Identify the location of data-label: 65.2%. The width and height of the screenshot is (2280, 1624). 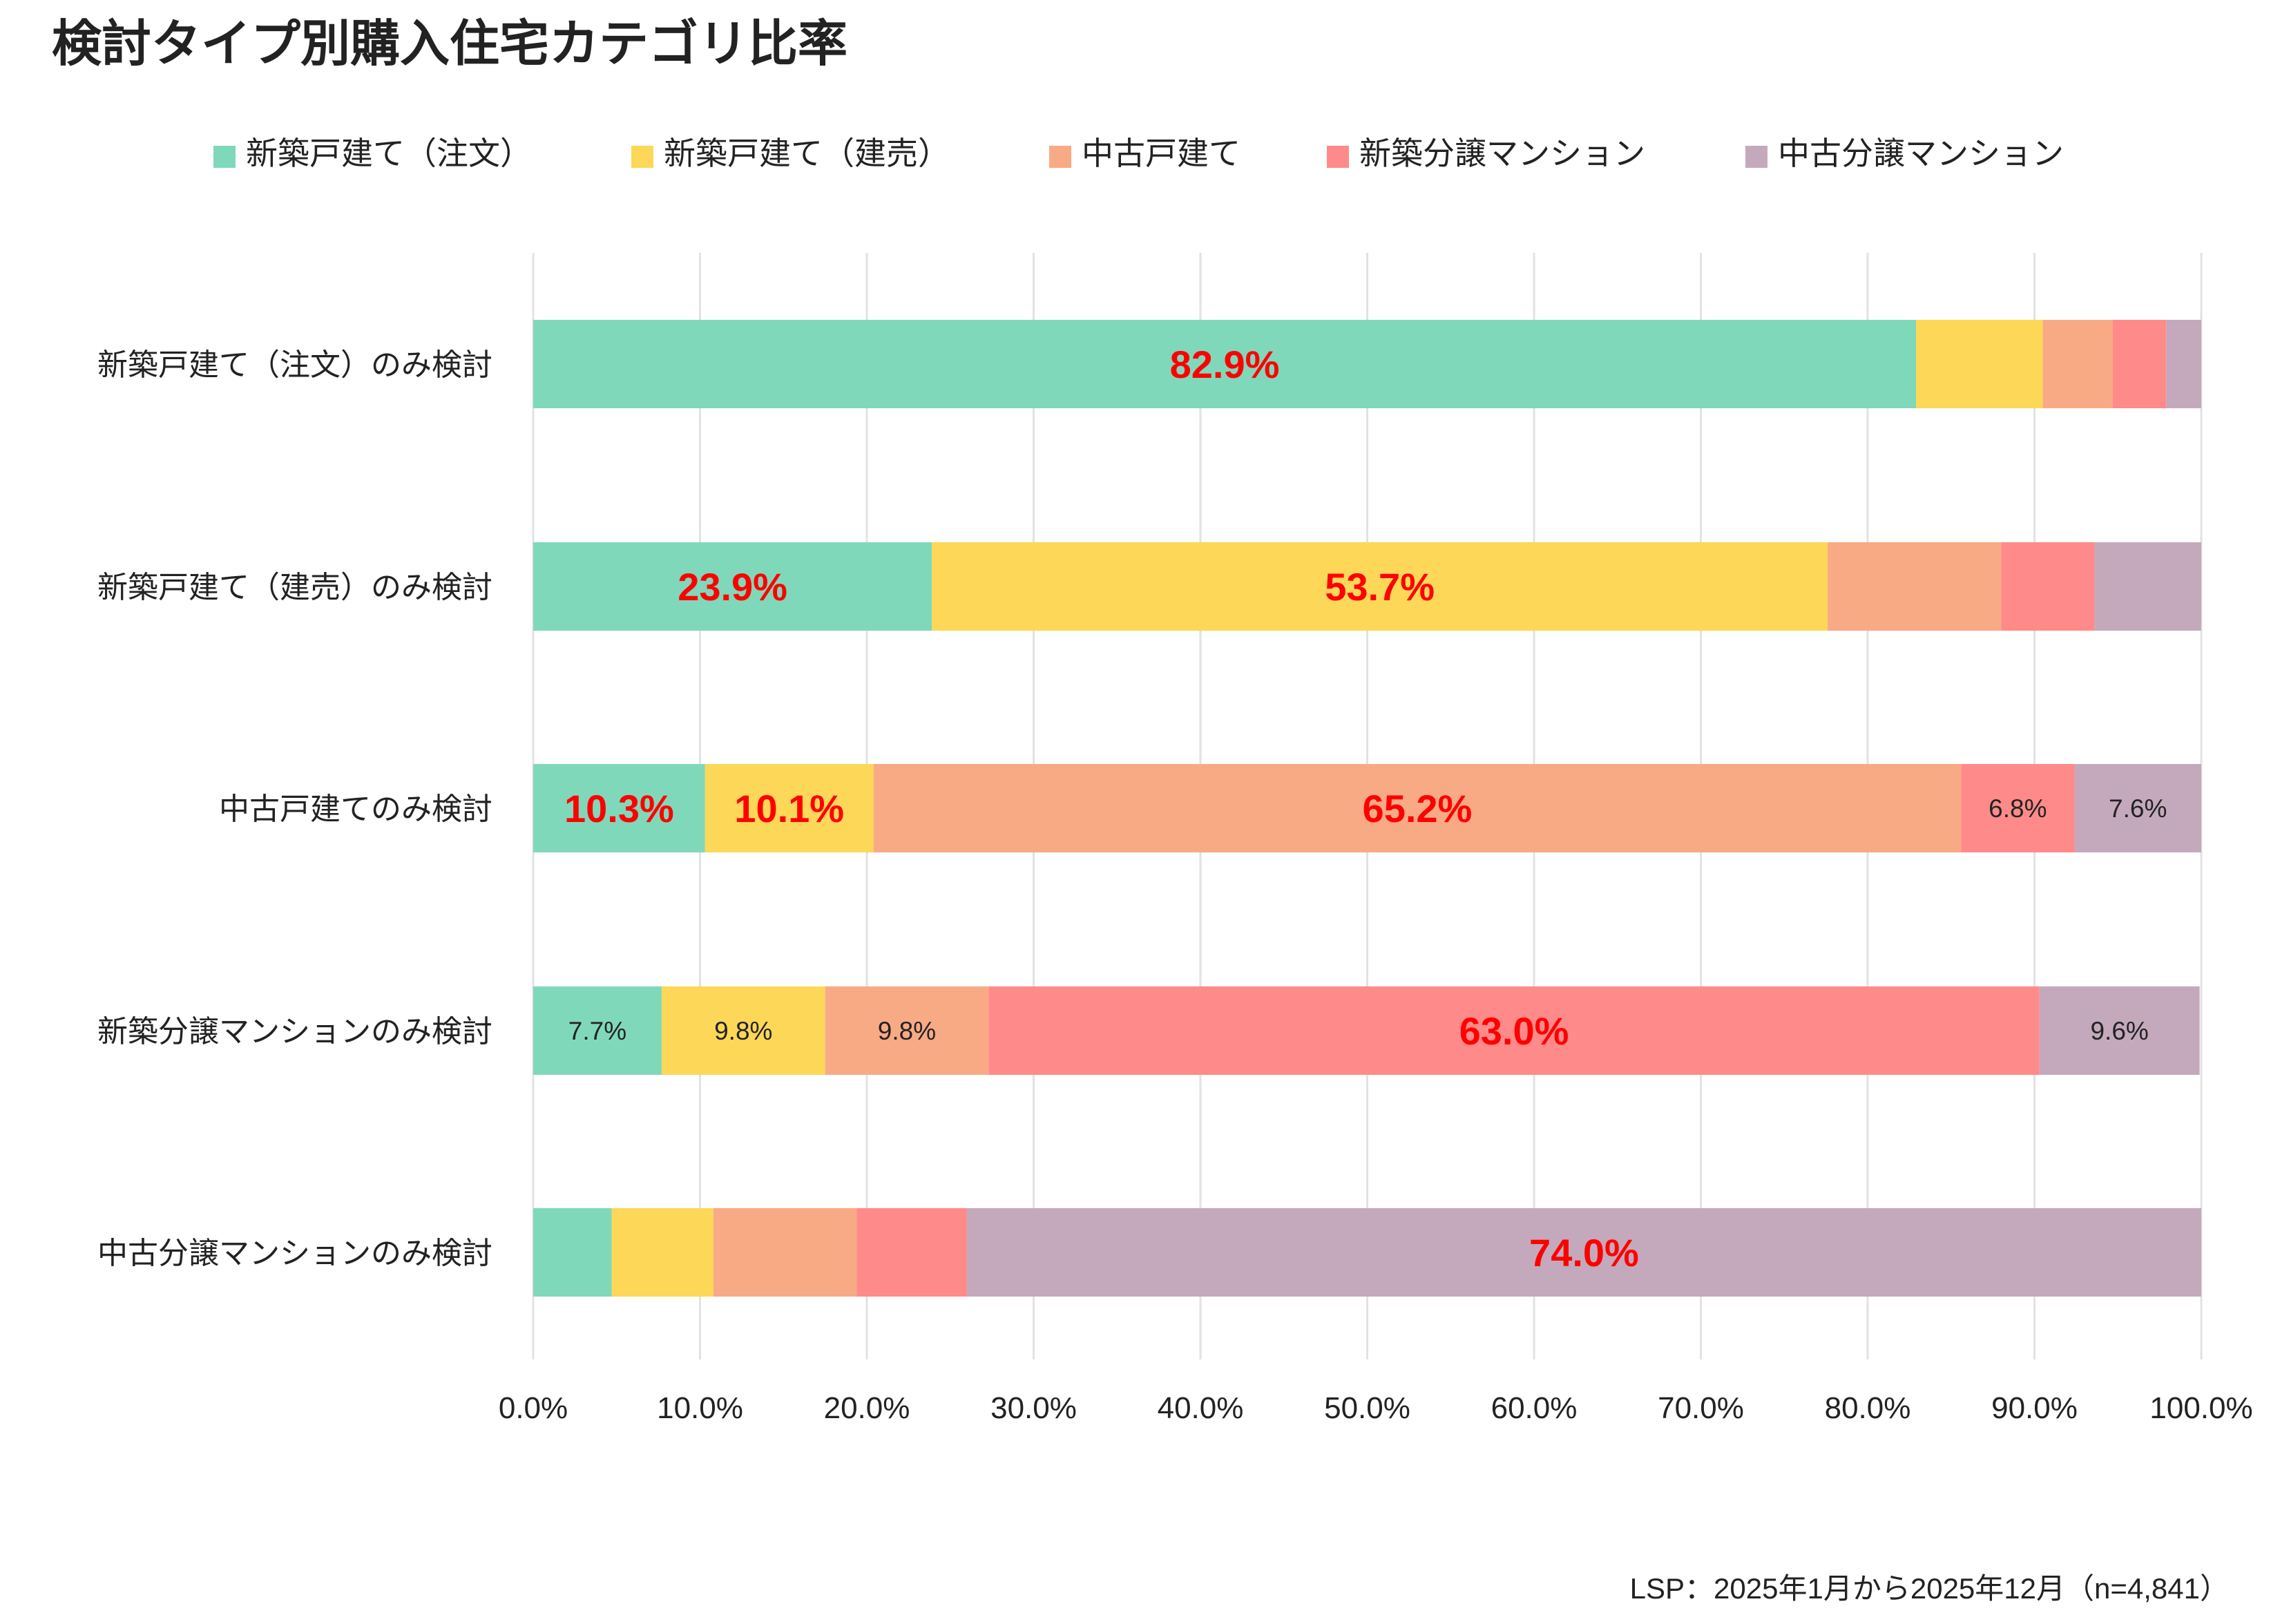
(1418, 808).